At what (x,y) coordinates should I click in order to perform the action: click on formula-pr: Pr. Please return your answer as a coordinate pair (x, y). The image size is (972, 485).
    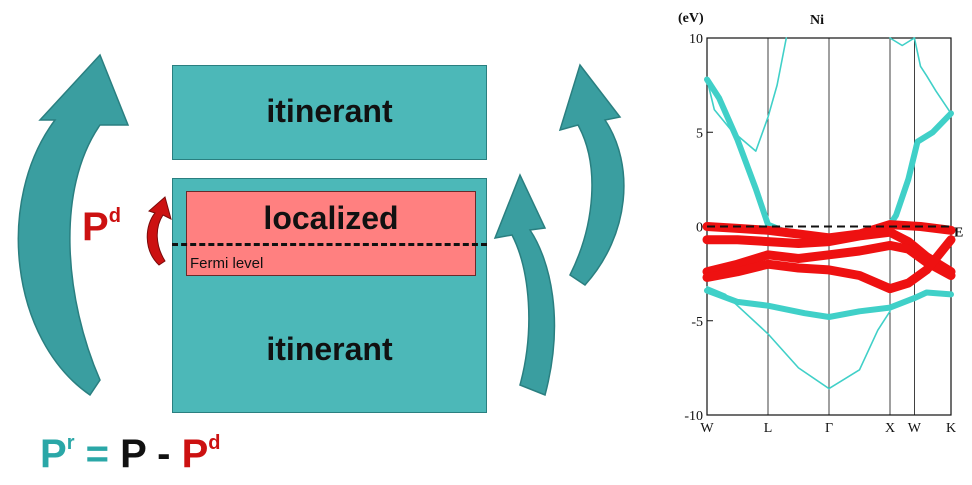
    Looking at the image, I should click on (57, 454).